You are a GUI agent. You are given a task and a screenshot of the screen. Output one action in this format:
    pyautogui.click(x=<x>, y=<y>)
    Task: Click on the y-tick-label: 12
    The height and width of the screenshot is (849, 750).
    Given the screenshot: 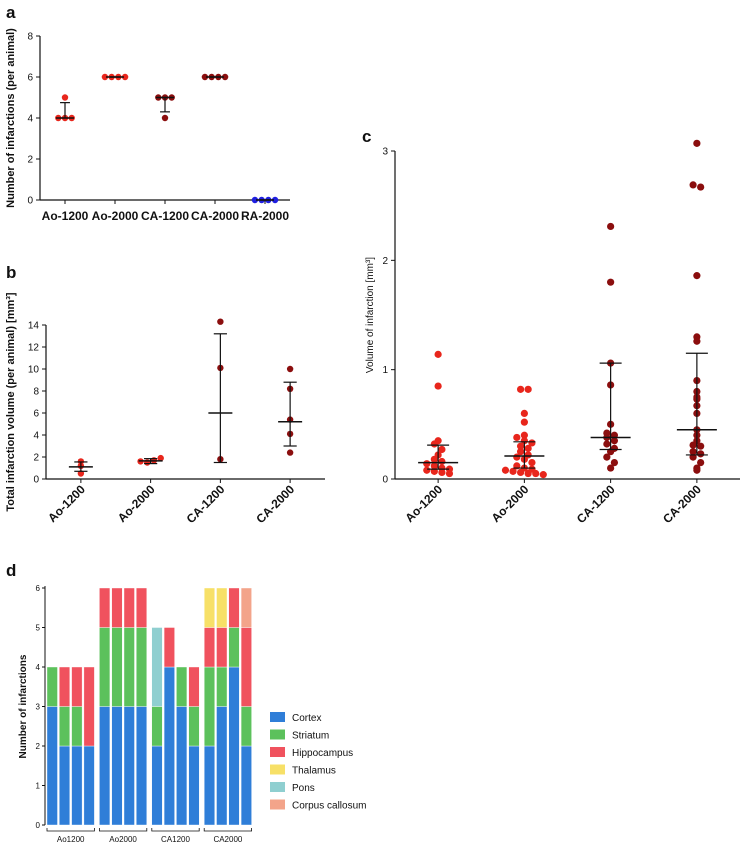 What is the action you would take?
    pyautogui.click(x=34, y=348)
    